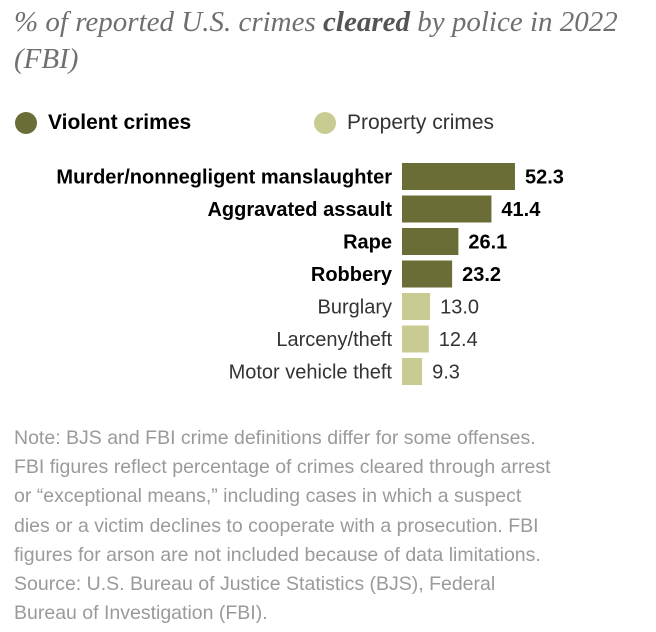 The image size is (656, 632). What do you see at coordinates (366, 22) in the screenshot?
I see `title-emphasis: cleared` at bounding box center [366, 22].